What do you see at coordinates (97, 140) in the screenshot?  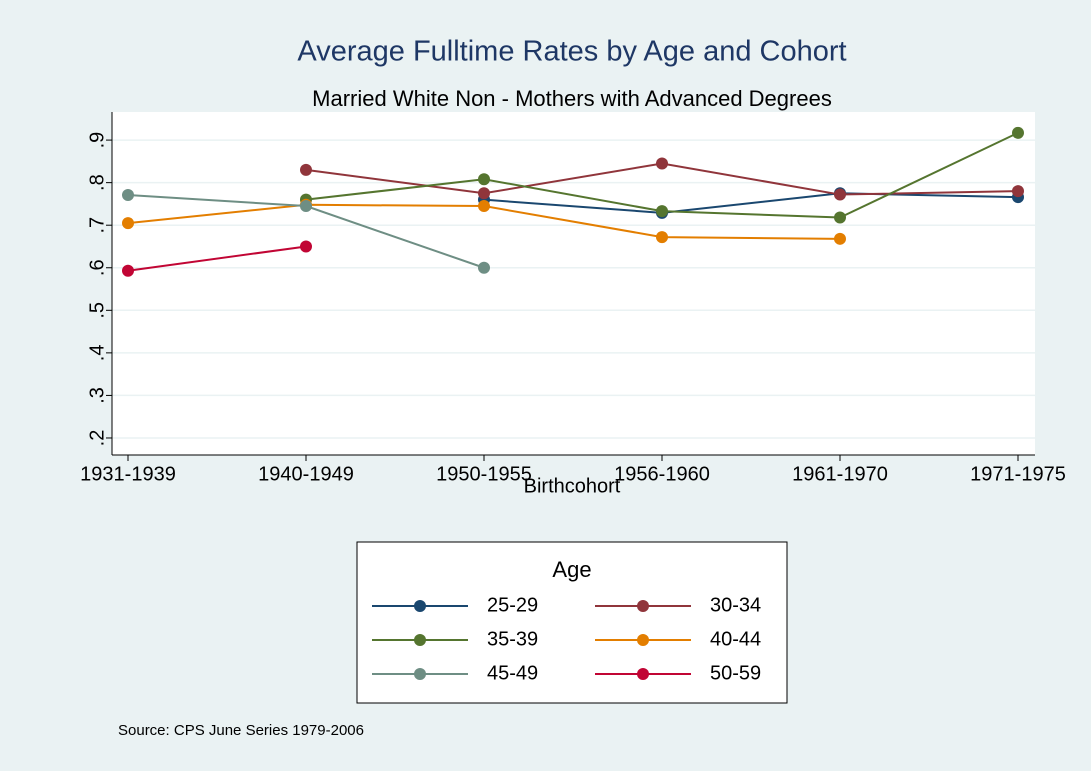 I see `y-tick-label: .9` at bounding box center [97, 140].